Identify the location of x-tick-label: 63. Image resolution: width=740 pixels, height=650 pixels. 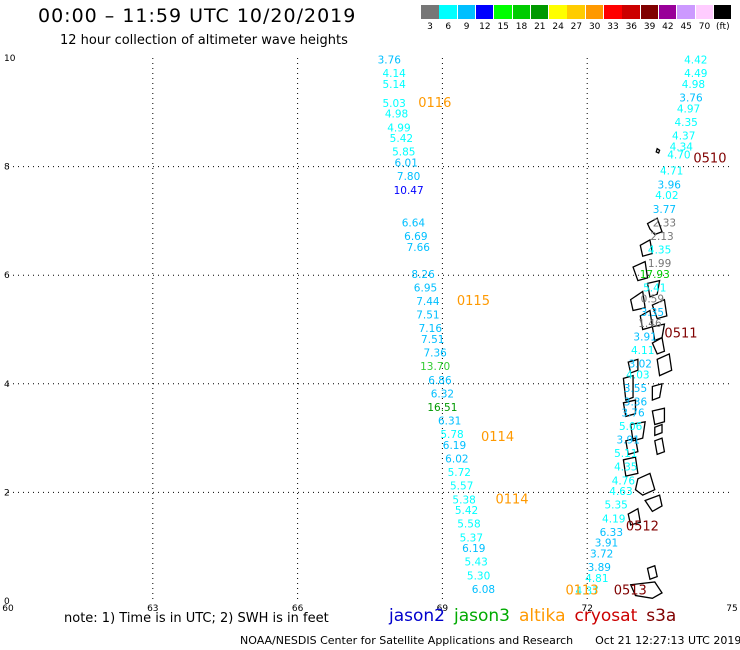
(152, 609).